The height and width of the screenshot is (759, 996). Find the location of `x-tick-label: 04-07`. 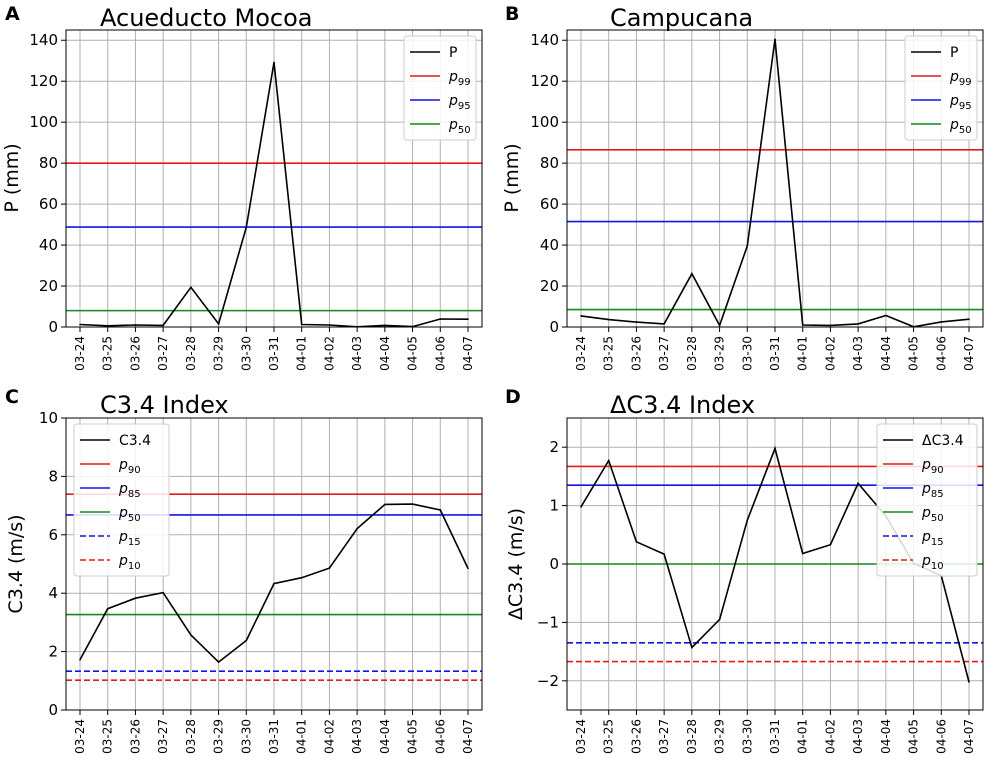

x-tick-label: 04-07 is located at coordinates (468, 736).